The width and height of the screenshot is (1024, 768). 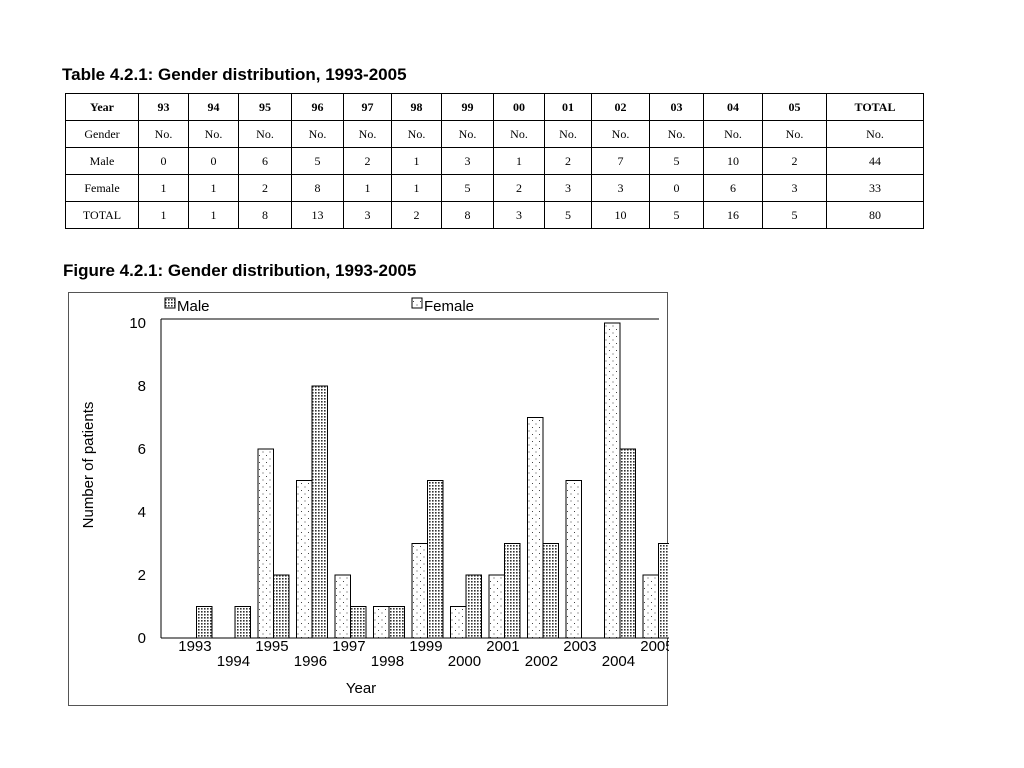 What do you see at coordinates (449, 306) in the screenshot?
I see `legend-label-female: Female` at bounding box center [449, 306].